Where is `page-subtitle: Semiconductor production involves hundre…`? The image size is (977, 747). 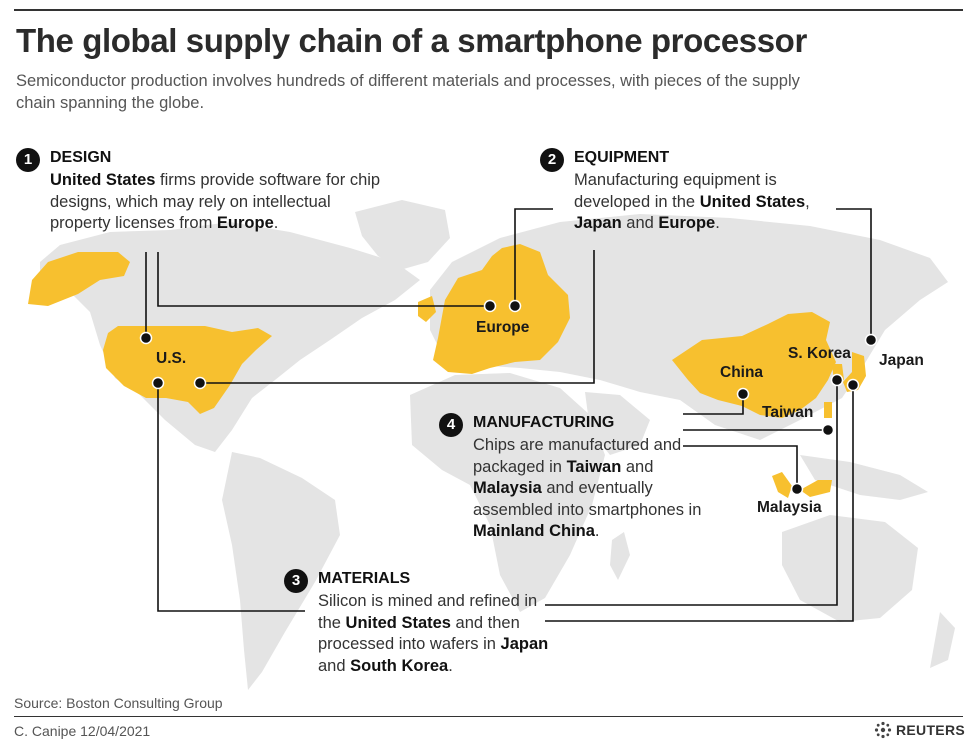 page-subtitle: Semiconductor production involves hundre… is located at coordinates (408, 92).